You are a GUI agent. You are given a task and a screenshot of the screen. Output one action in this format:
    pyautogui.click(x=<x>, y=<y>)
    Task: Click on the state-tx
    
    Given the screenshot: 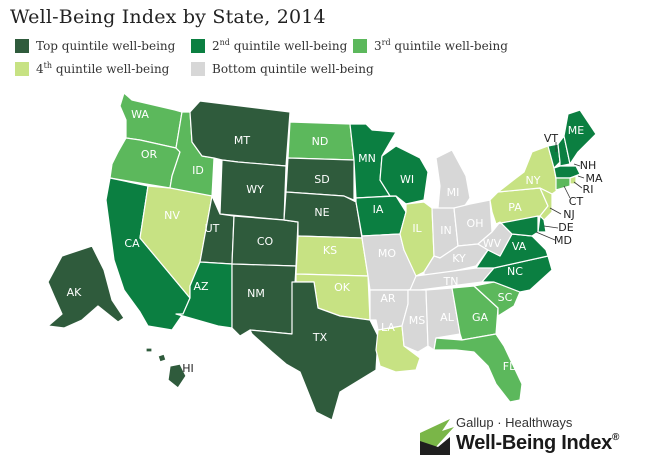 What is the action you would take?
    pyautogui.click(x=314, y=351)
    